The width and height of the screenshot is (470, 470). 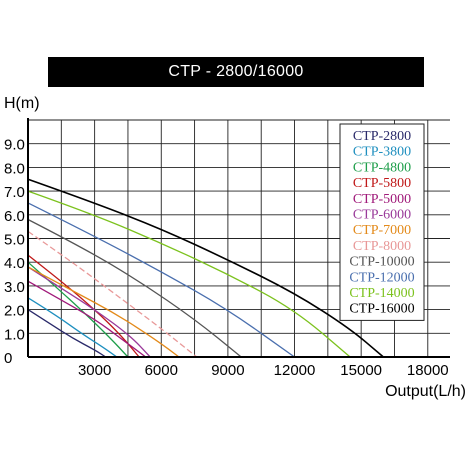 What do you see at coordinates (14, 168) in the screenshot?
I see `y-tick-label: 8.0` at bounding box center [14, 168].